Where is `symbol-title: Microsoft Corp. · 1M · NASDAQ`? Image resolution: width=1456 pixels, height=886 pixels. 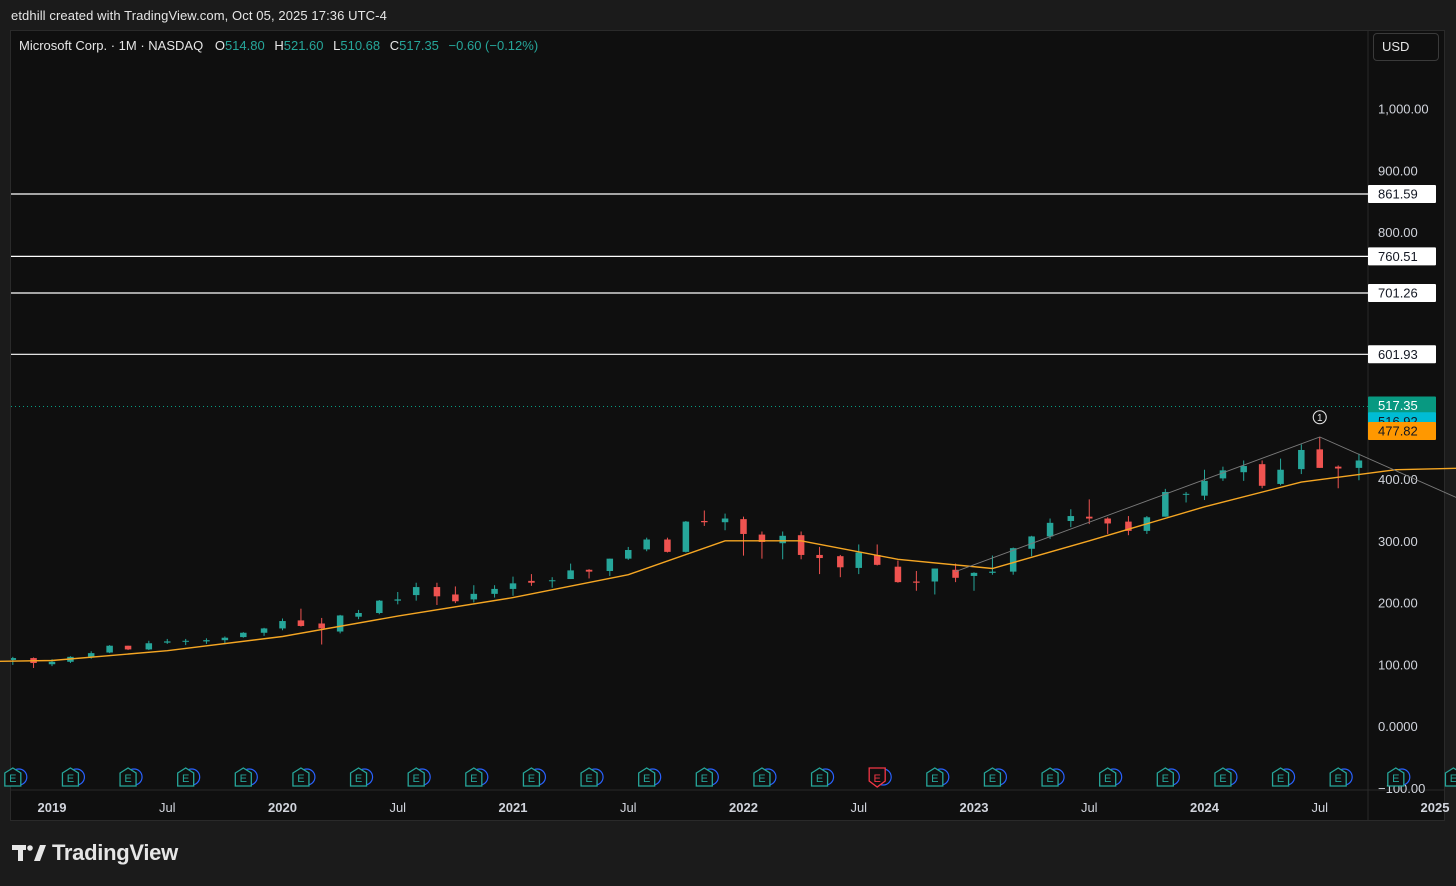
symbol-title: Microsoft Corp. · 1M · NASDAQ is located at coordinates (111, 45).